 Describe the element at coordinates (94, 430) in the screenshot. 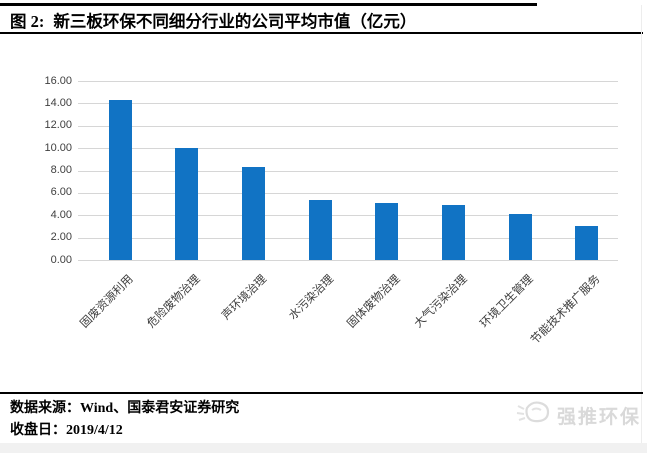

I see `close-date-value: 2019/4/12` at that location.